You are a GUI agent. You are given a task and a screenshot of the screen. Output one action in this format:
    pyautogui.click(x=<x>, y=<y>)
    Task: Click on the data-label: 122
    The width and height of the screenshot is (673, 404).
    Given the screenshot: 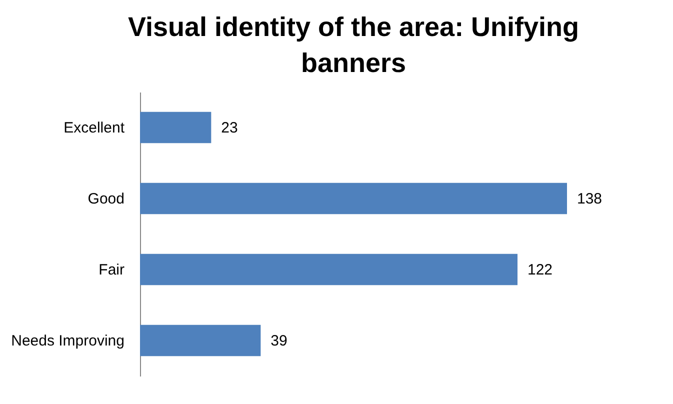 What is the action you would take?
    pyautogui.click(x=540, y=270)
    